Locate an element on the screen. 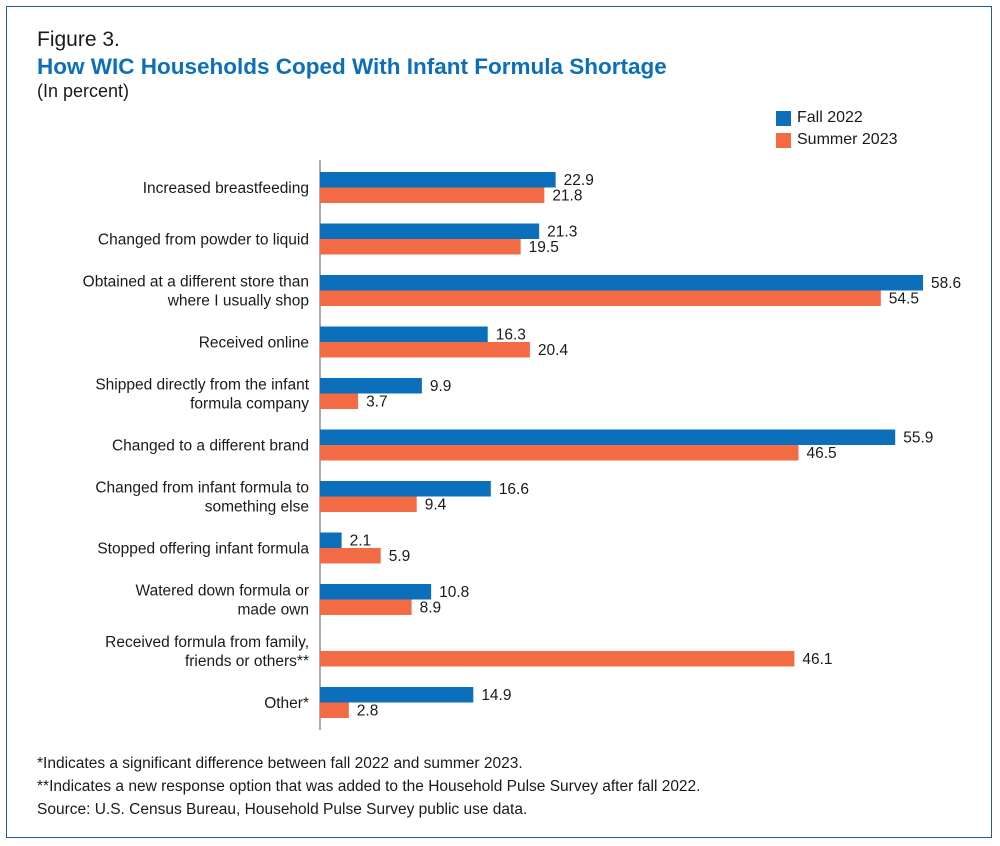 The image size is (1000, 846). legend-swatch-fall is located at coordinates (783, 118).